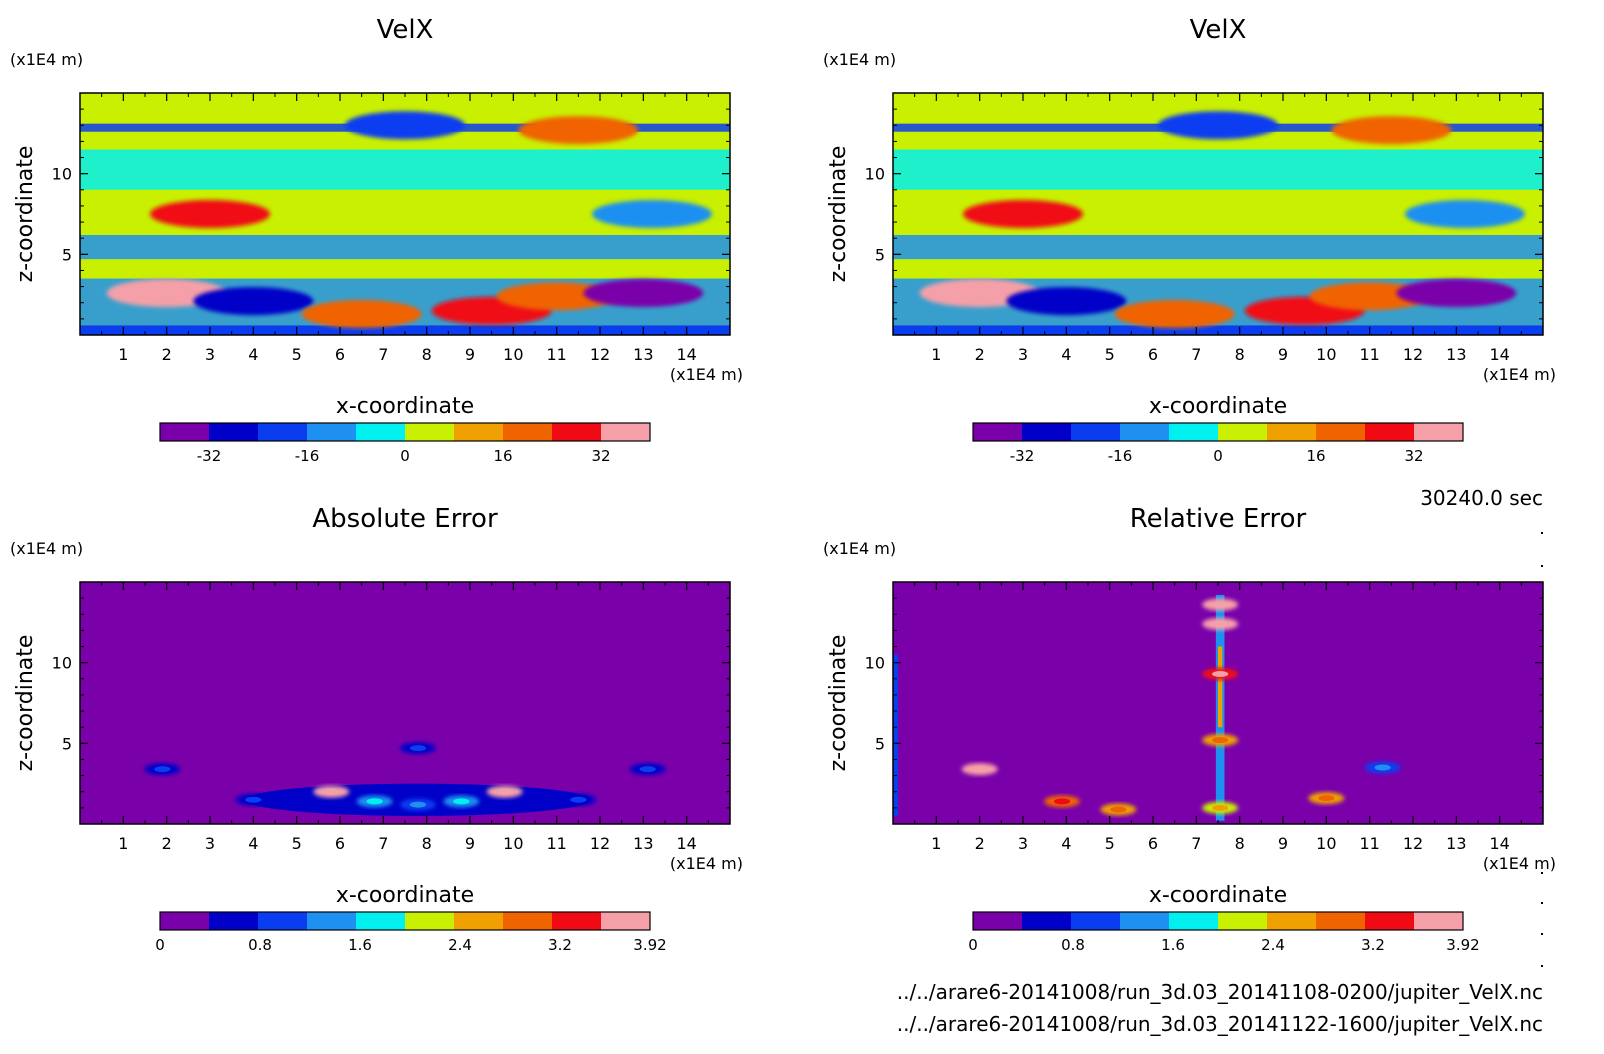 The width and height of the screenshot is (1604, 1054). Describe the element at coordinates (1110, 843) in the screenshot. I see `x-tick-label: 5` at that location.